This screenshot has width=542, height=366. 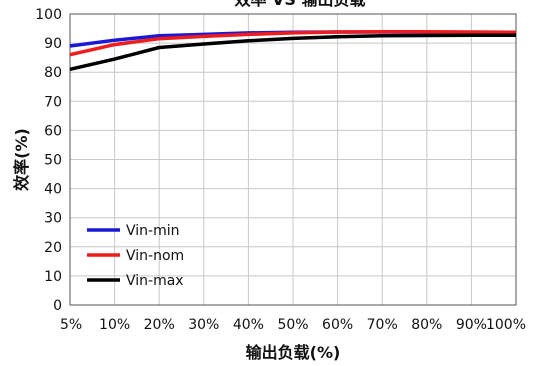 I want to click on chart-title: 效率 VS 输出负载, so click(x=299, y=4).